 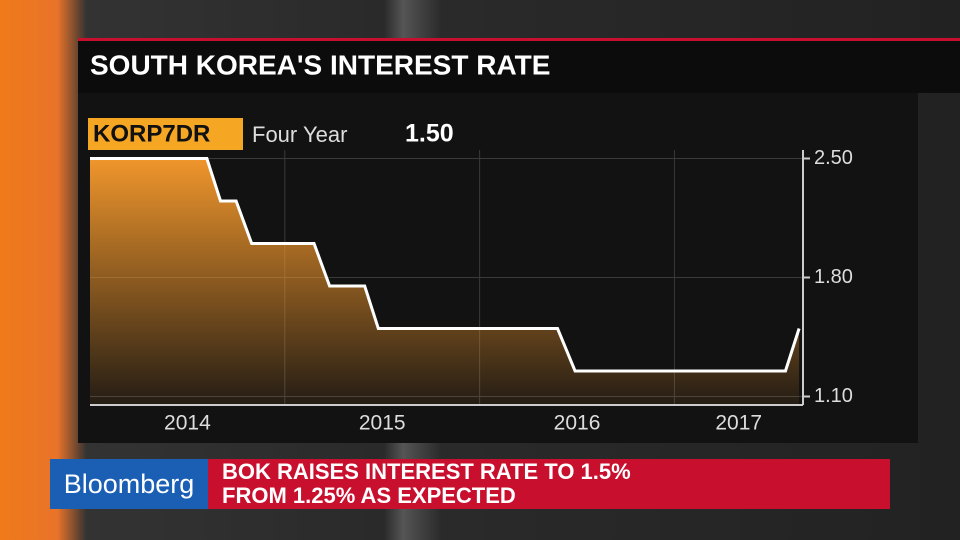 I want to click on x-tick-label: 2017, so click(x=738, y=423).